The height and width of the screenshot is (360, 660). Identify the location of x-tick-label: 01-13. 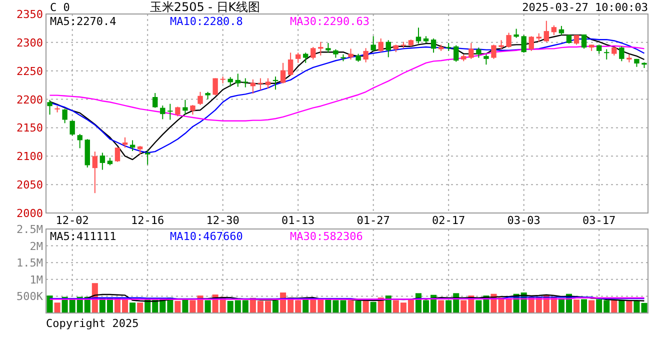
(298, 220).